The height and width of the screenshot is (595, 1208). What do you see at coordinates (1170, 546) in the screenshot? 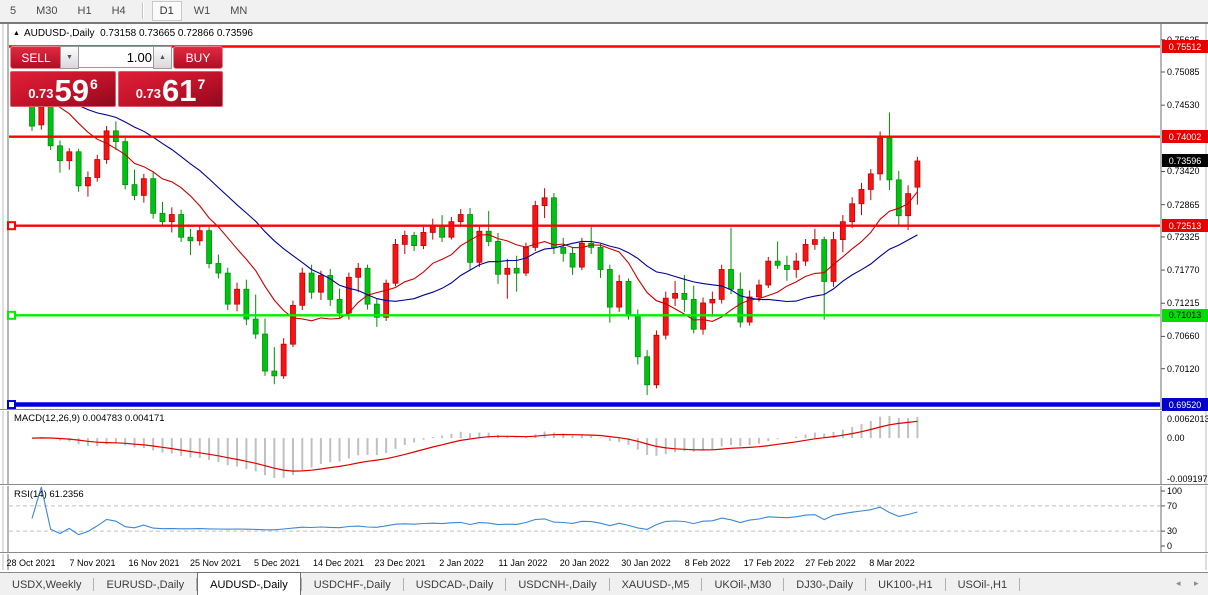
I see `rsi-level-label: 0` at bounding box center [1170, 546].